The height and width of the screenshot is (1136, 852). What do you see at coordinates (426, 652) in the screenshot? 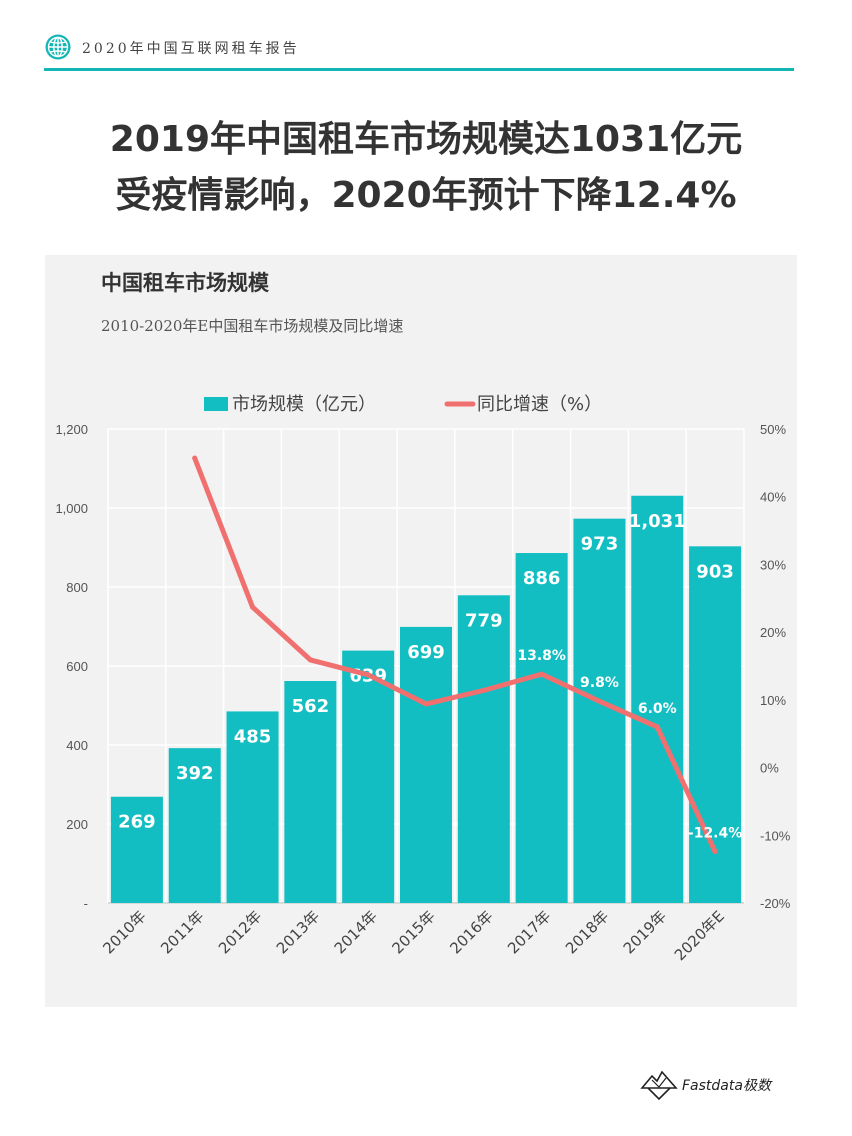
I see `bar-value-label: 699` at bounding box center [426, 652].